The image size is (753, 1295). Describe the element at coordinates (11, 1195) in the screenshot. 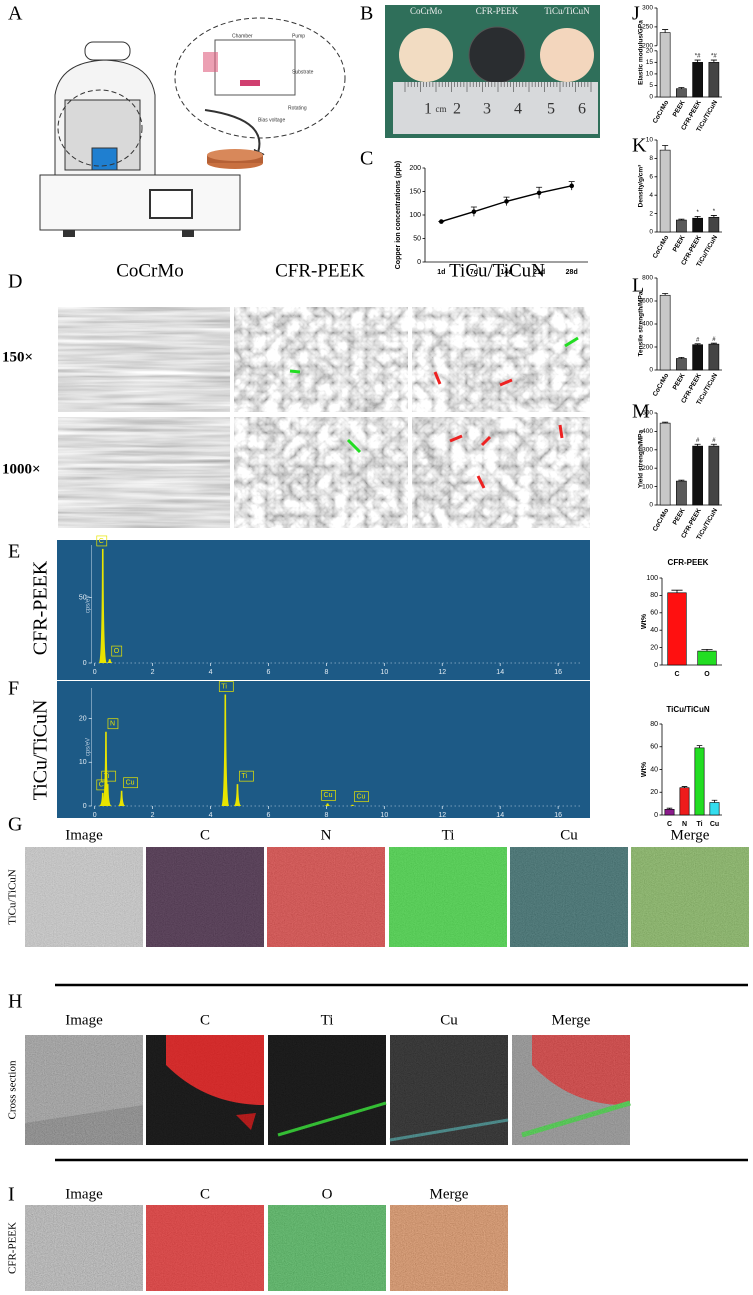

I see `panel-letter: I` at that location.